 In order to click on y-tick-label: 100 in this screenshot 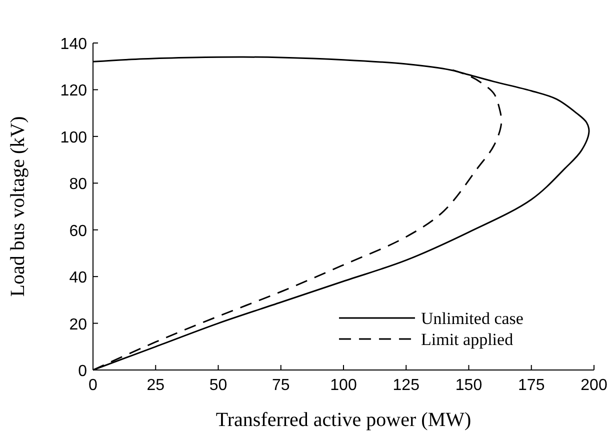, I will do `click(74, 137)`.